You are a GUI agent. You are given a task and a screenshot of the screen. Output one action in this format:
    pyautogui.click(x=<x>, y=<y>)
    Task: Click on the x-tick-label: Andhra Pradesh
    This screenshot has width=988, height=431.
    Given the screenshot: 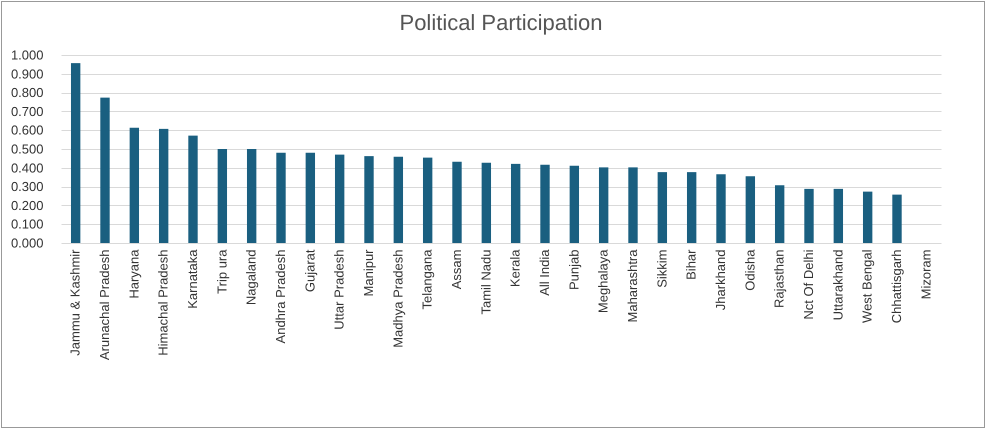 What is the action you would take?
    pyautogui.click(x=280, y=297)
    